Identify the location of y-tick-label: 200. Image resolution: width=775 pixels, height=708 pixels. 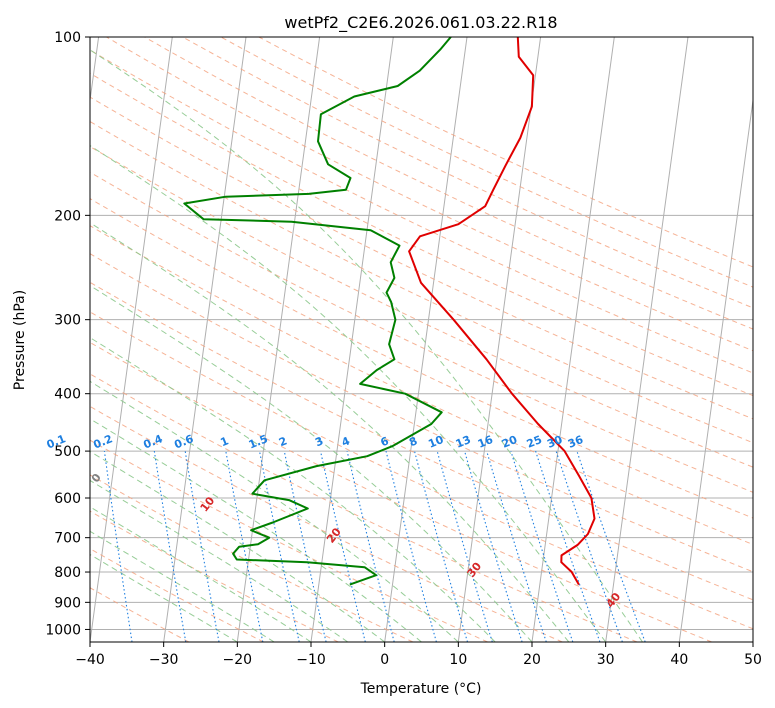
(67, 216).